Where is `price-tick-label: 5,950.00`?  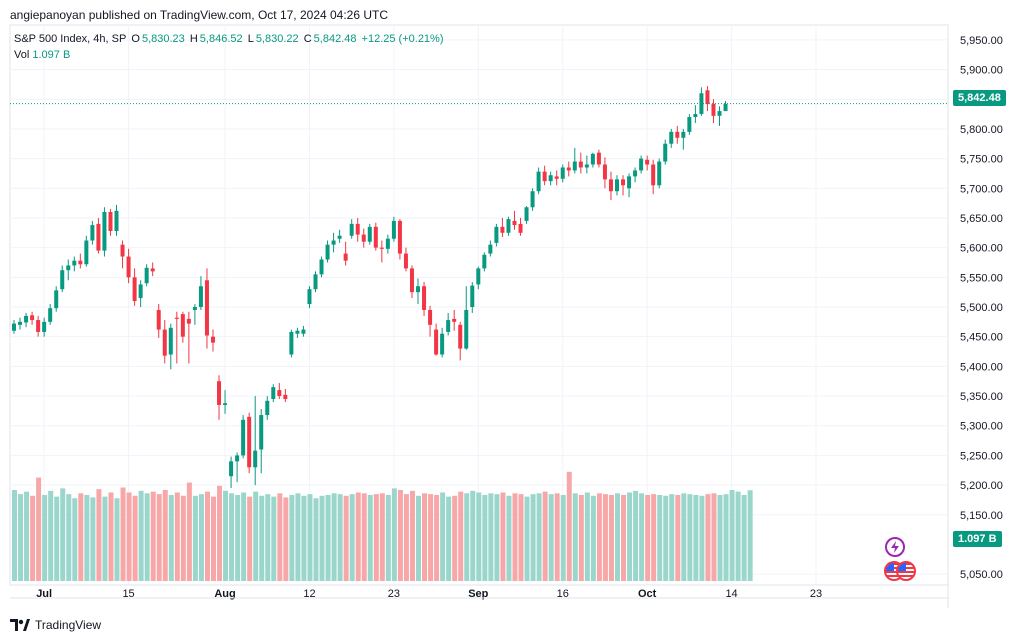 price-tick-label: 5,950.00 is located at coordinates (981, 41).